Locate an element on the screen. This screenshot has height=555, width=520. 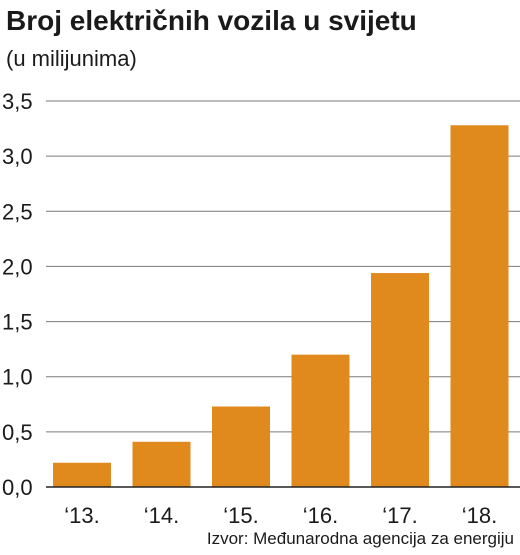
chart-title: Broj električnih vozila u svijetu is located at coordinates (211, 20).